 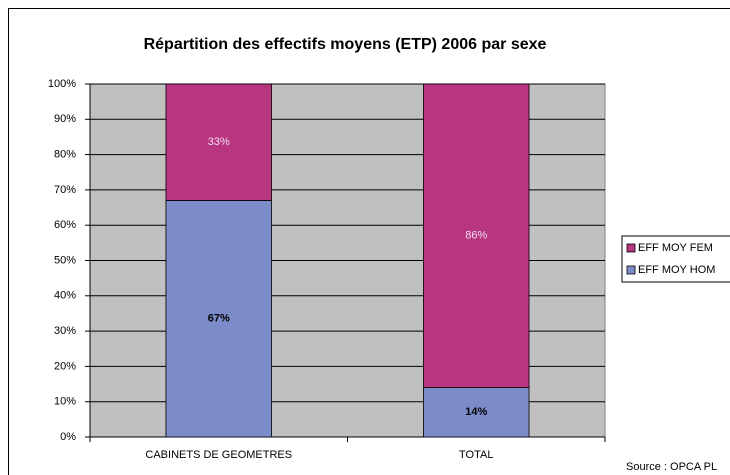 I want to click on value-label: 33%, so click(x=219, y=142).